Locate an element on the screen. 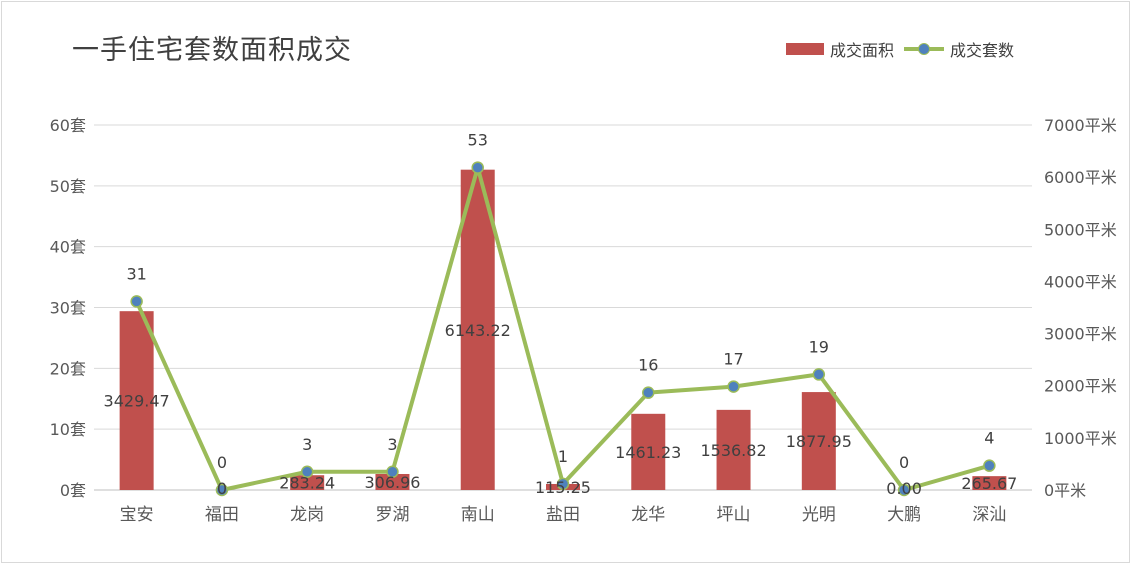 This screenshot has height=564, width=1131. chart-legend: 成交面积 成交套数 is located at coordinates (905, 49).